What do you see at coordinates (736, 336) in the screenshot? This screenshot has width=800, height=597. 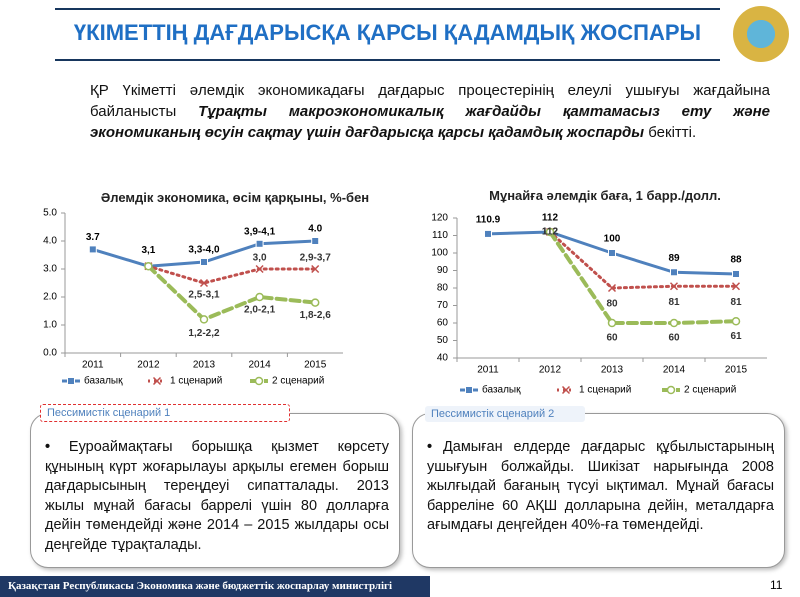 I see `data-label: 61` at bounding box center [736, 336].